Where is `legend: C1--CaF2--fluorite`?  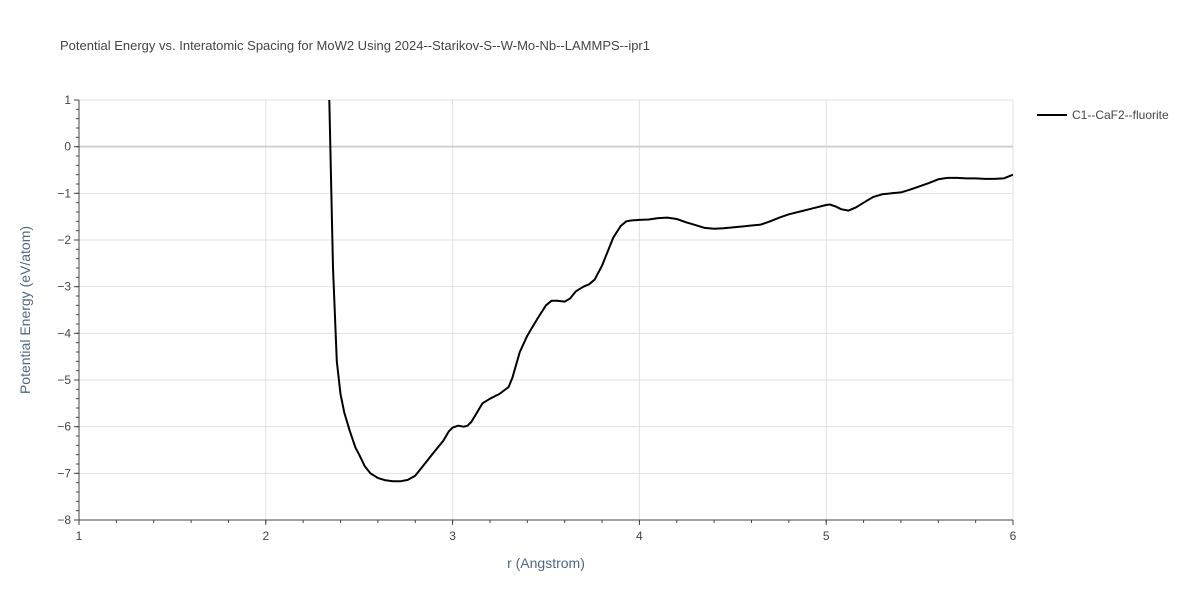
legend: C1--CaF2--fluorite is located at coordinates (1103, 115).